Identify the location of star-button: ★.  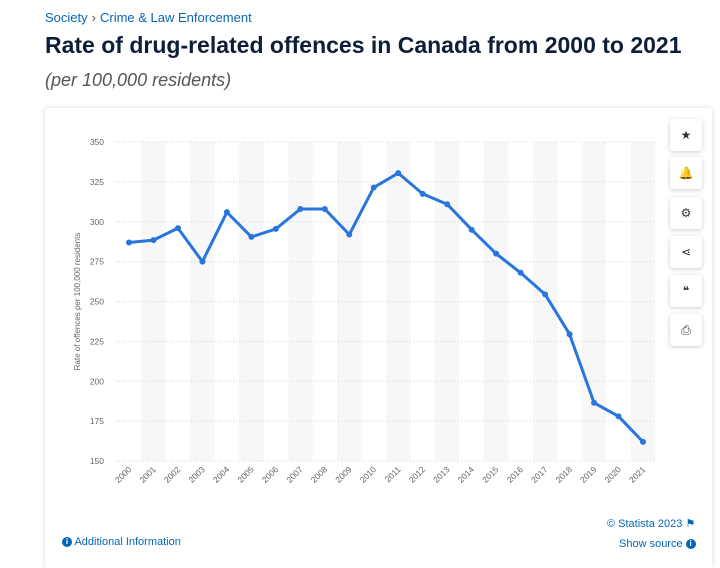
(686, 135).